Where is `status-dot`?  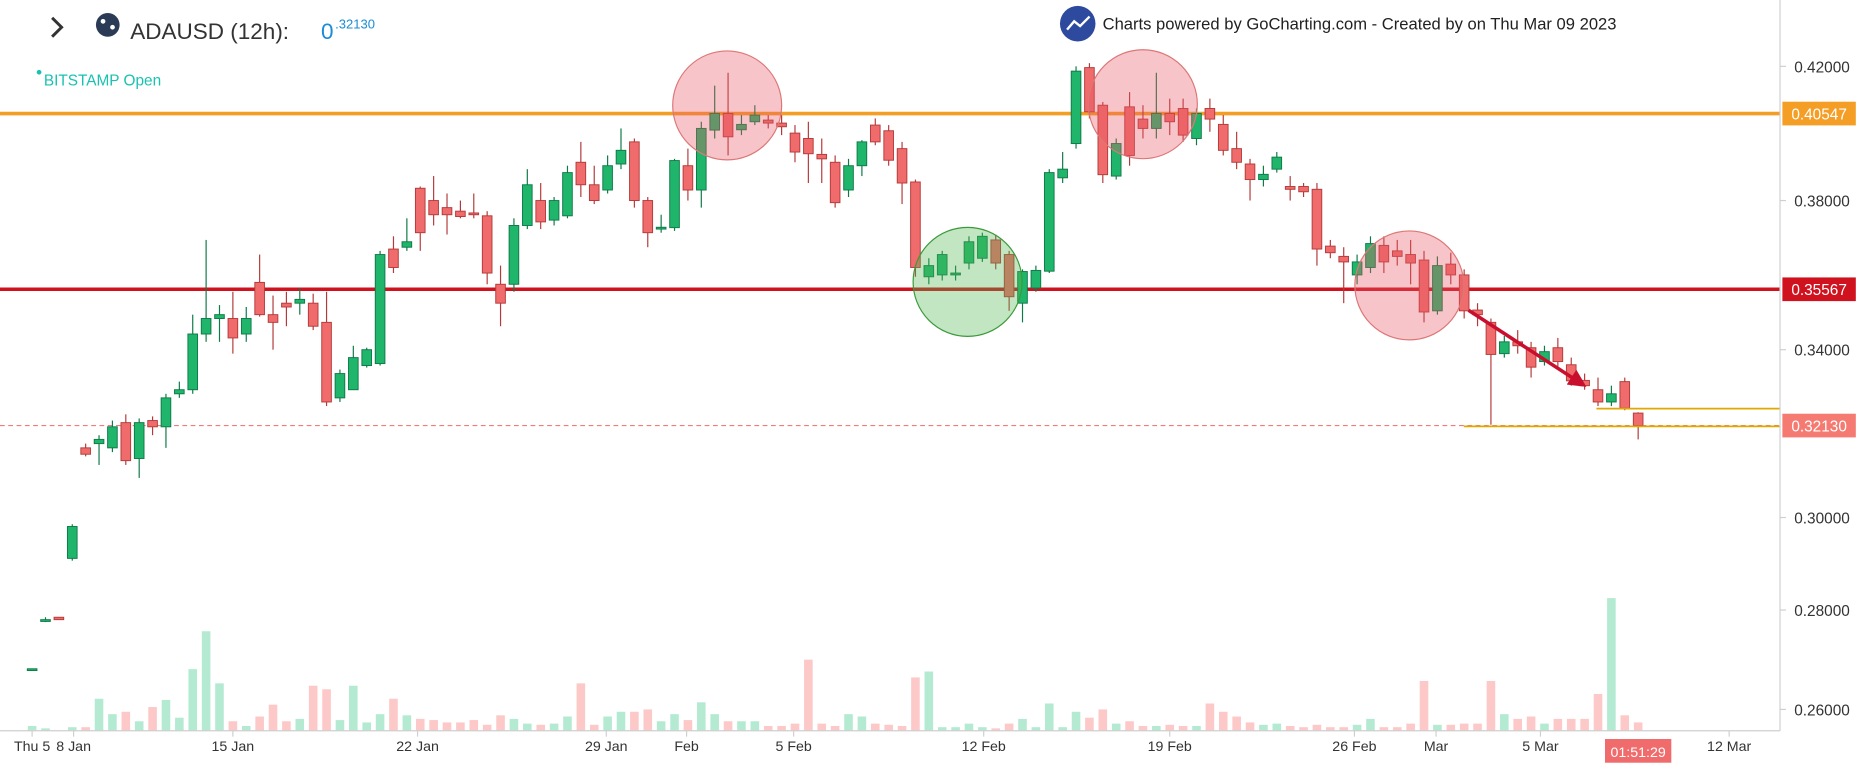
status-dot is located at coordinates (39, 72).